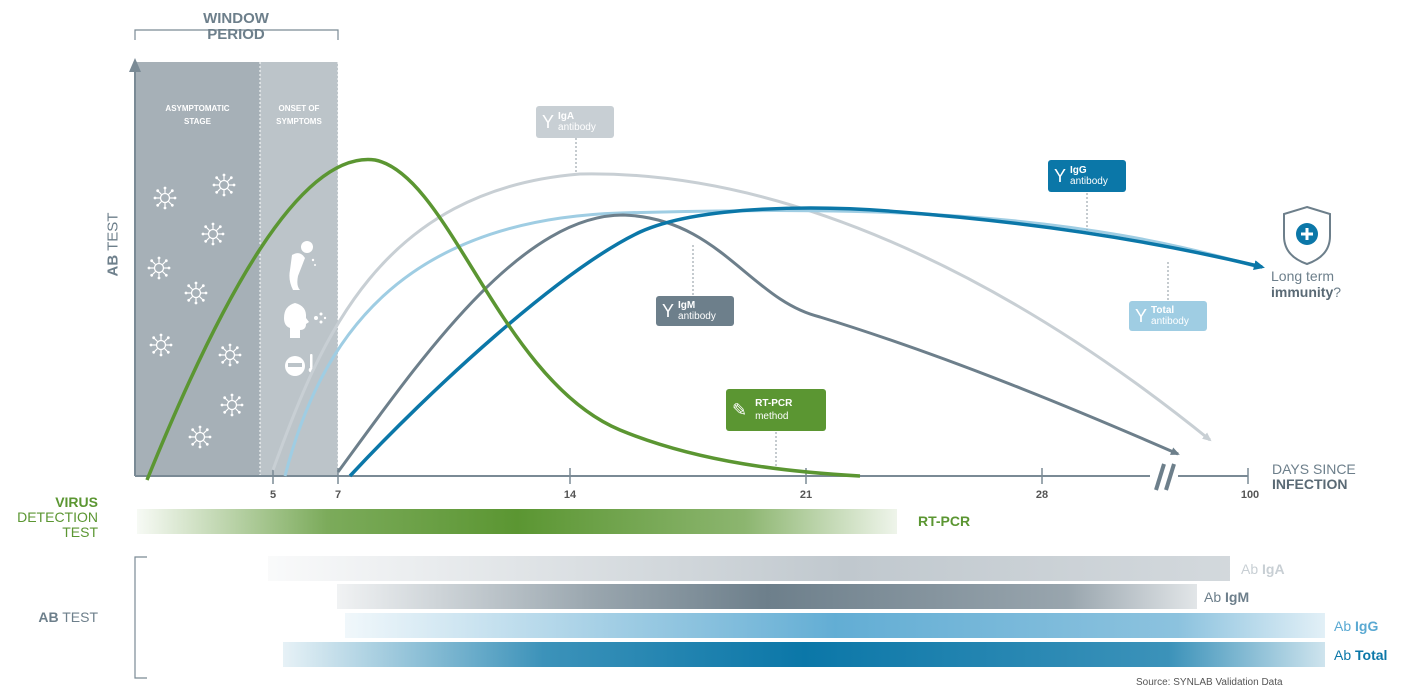  Describe the element at coordinates (570, 495) in the screenshot. I see `tick-14: 14` at that location.